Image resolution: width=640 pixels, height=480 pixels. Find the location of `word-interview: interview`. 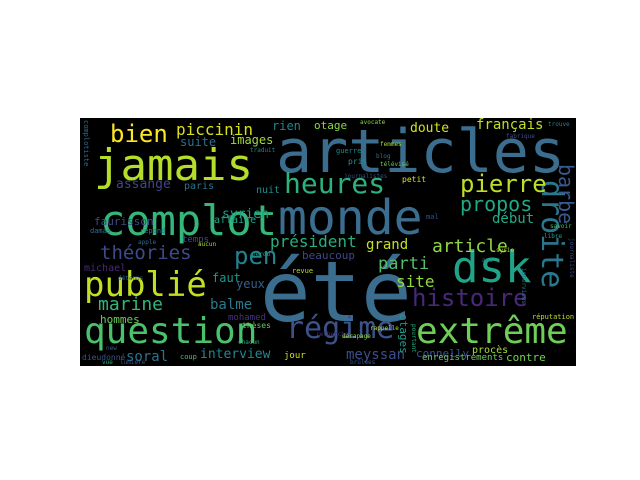

word-interview: interview is located at coordinates (235, 354).